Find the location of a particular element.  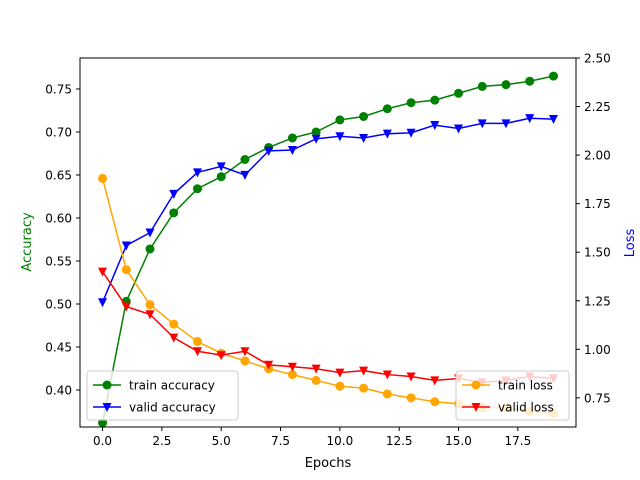

legend-lower-right: train loss valid loss is located at coordinates (512, 395).